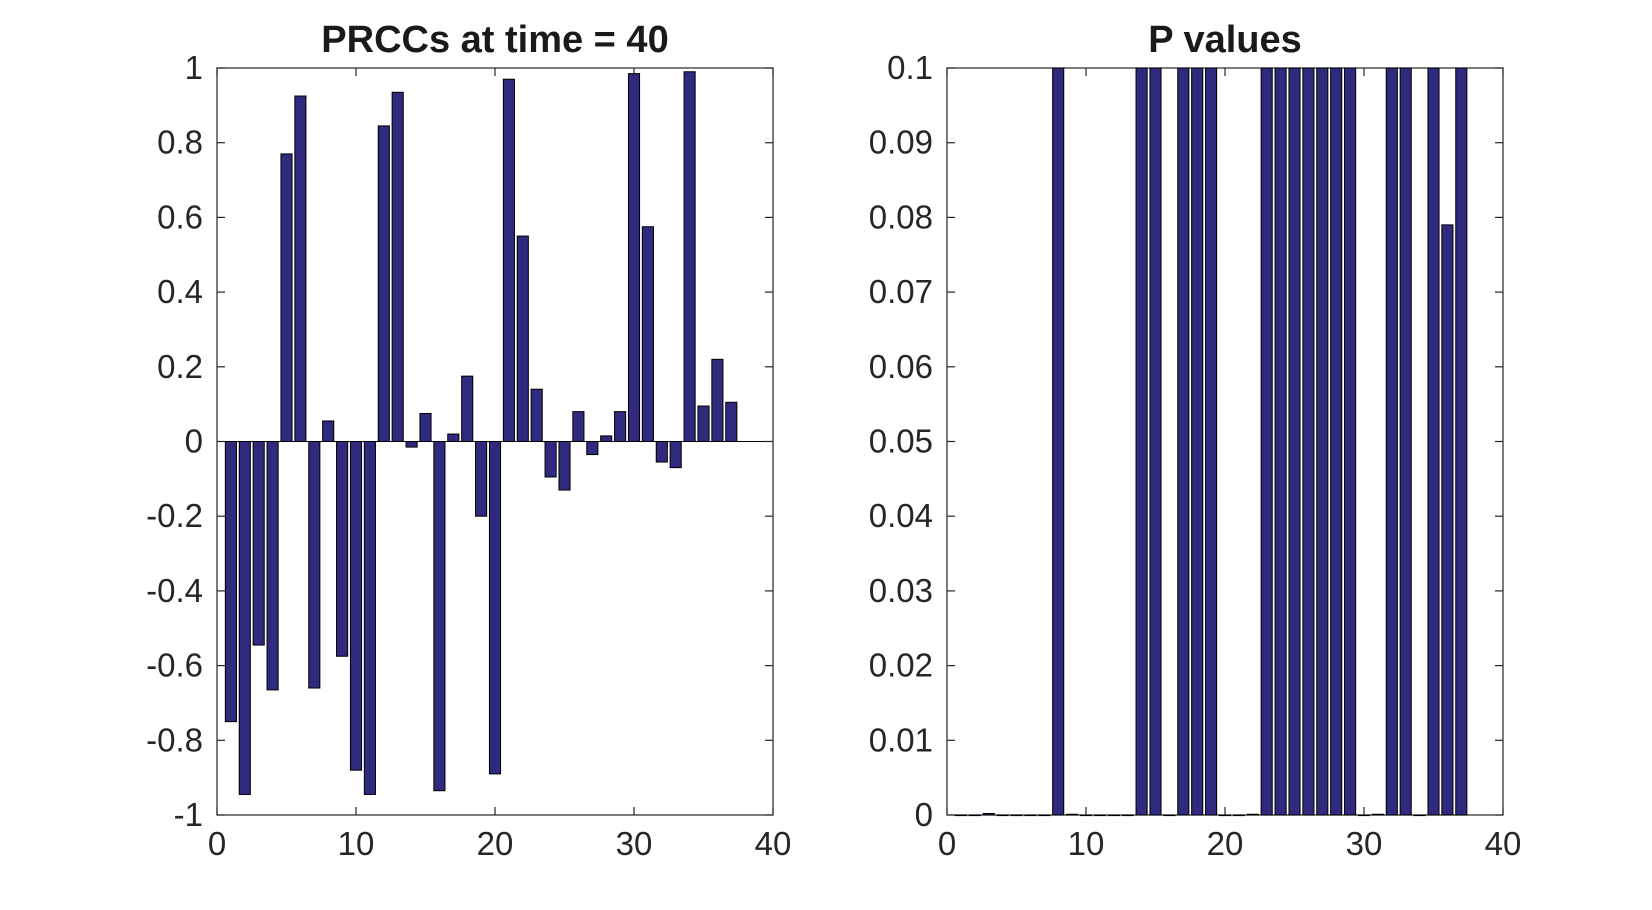  Describe the element at coordinates (217, 843) in the screenshot. I see `prcc-xtick-label: 0` at that location.